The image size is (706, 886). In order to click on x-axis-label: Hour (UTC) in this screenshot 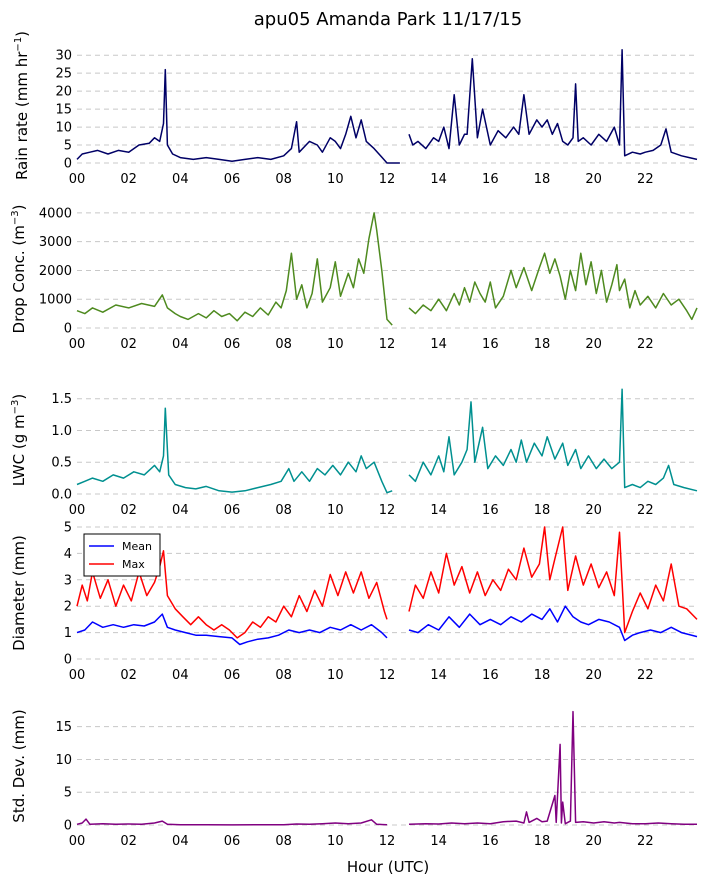, I will do `click(388, 867)`.